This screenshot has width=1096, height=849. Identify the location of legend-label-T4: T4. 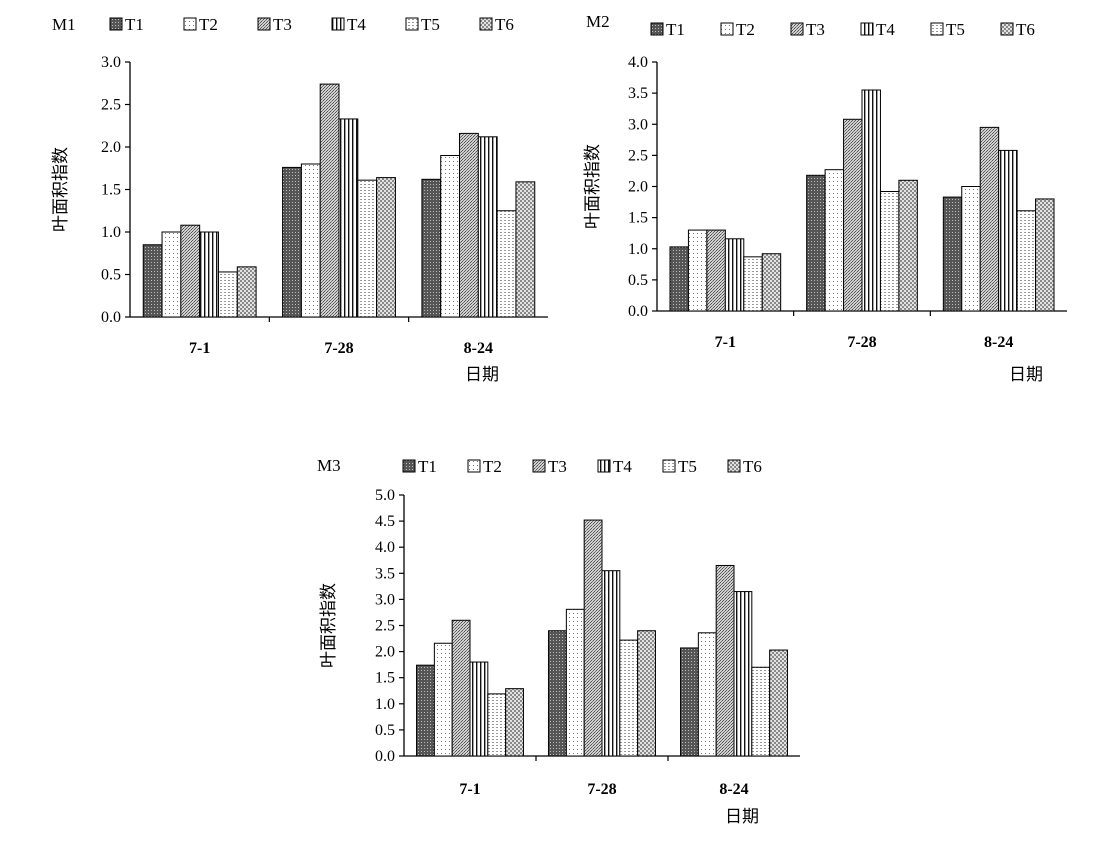
(622, 466).